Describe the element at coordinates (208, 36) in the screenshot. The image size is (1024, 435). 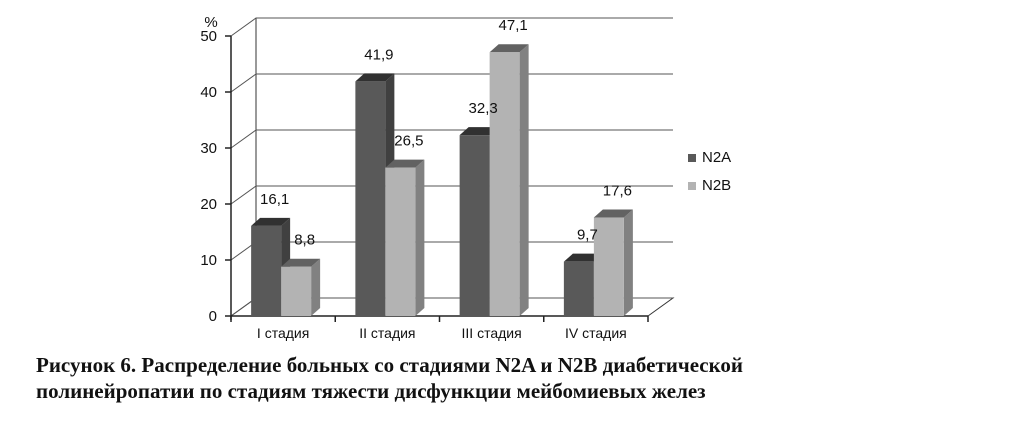
I see `y-tick-label: 50` at that location.